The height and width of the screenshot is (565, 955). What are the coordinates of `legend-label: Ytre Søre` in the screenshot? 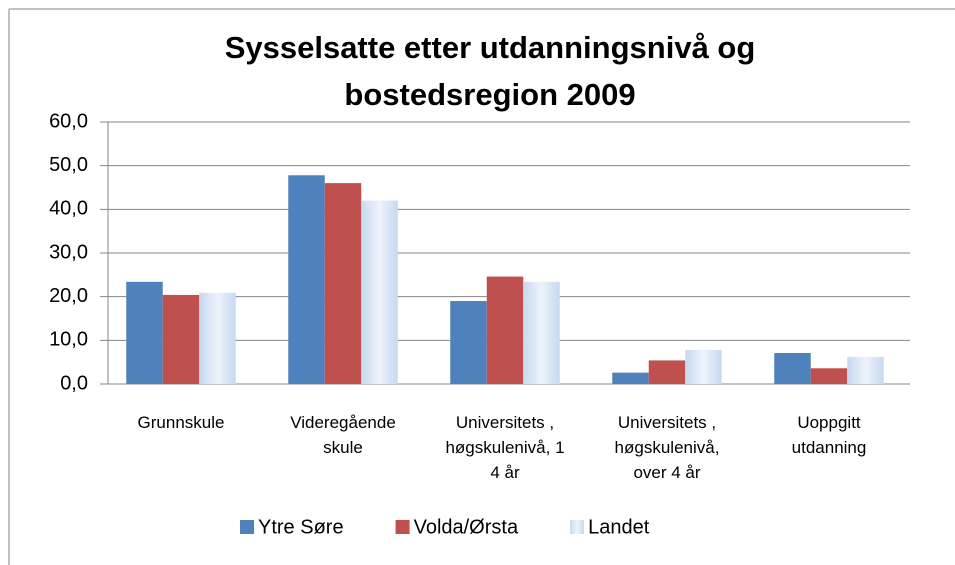 It's located at (301, 527).